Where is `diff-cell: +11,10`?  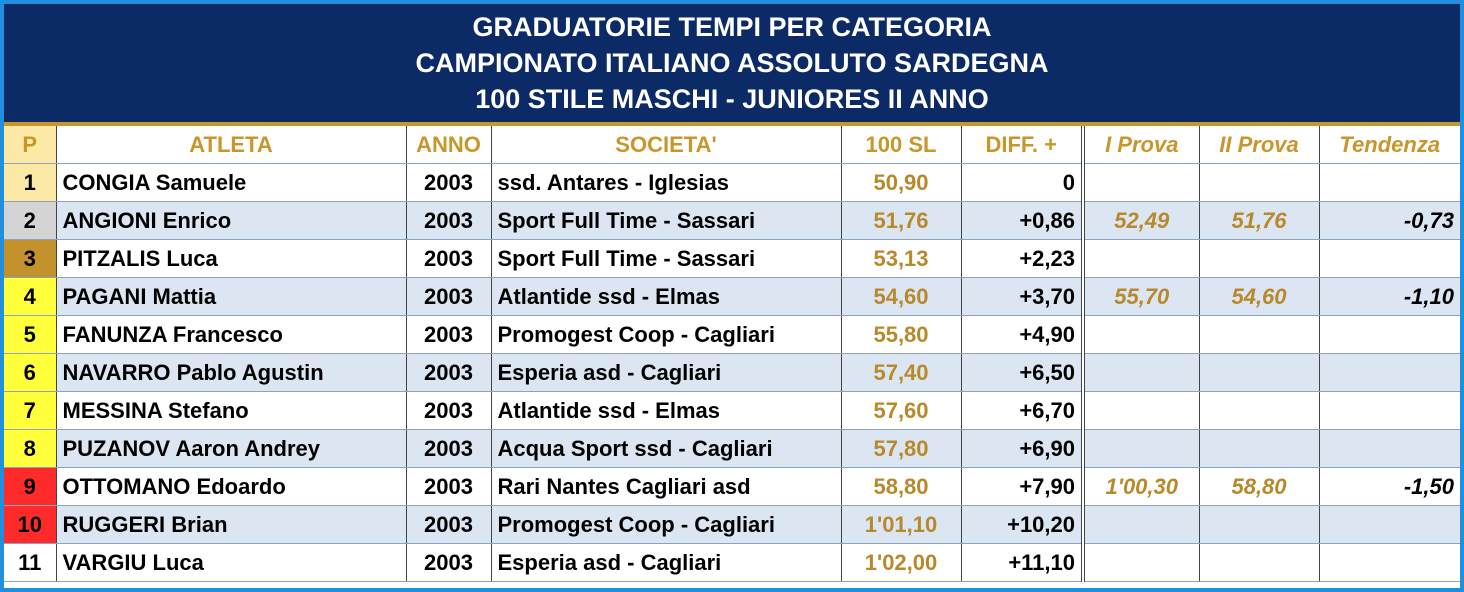
diff-cell: +11,10 is located at coordinates (1021, 562).